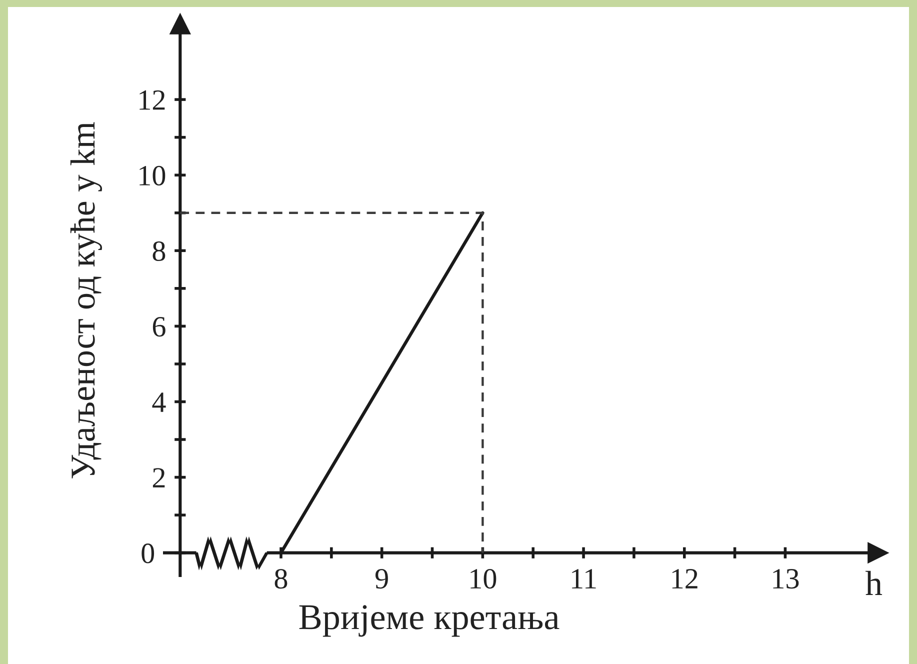  I want to click on y-tick-label: 12, so click(152, 100).